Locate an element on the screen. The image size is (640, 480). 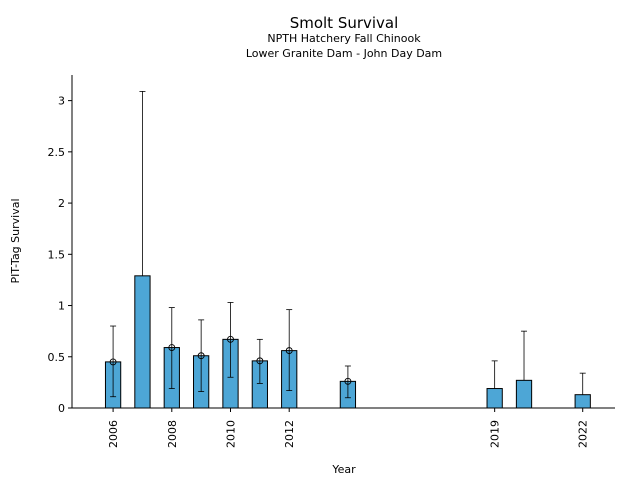
error-bar-2006 is located at coordinates (113, 361).